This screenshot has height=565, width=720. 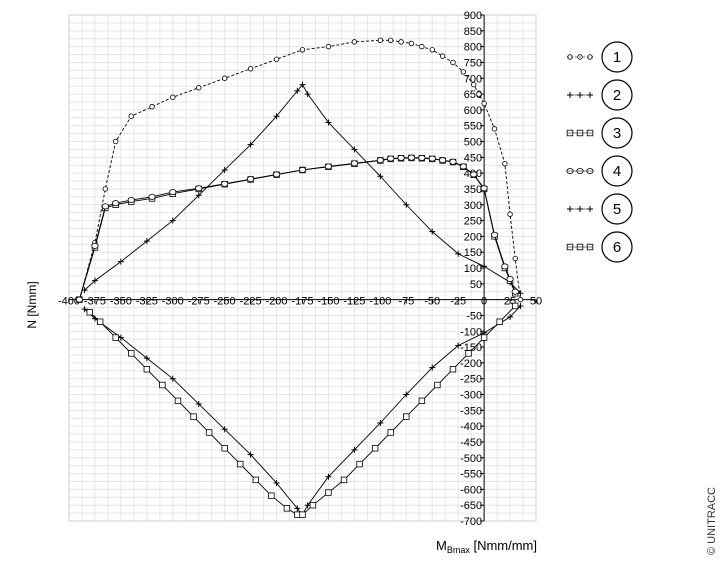 I want to click on x-tick-label: -400, so click(x=69, y=302).